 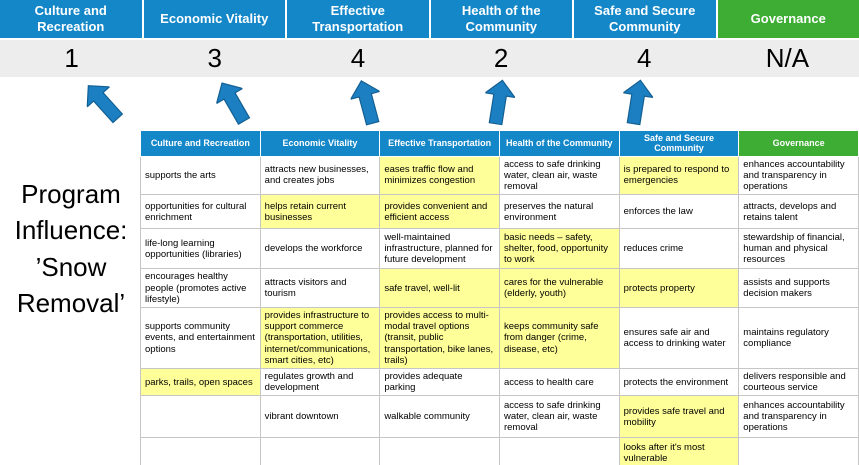 What do you see at coordinates (358, 58) in the screenshot?
I see `score-effective-transportation: 4` at bounding box center [358, 58].